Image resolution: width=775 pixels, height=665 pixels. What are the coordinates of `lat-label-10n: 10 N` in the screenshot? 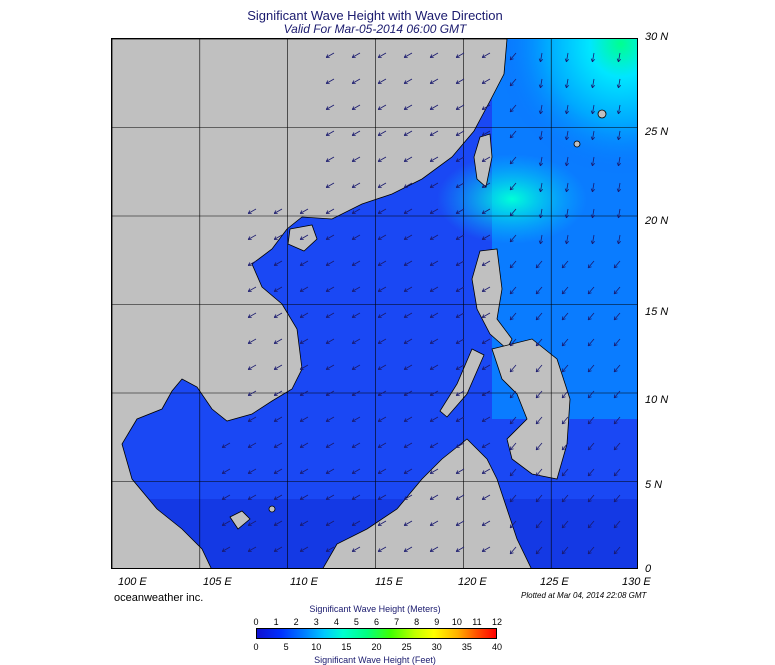 It's located at (657, 400).